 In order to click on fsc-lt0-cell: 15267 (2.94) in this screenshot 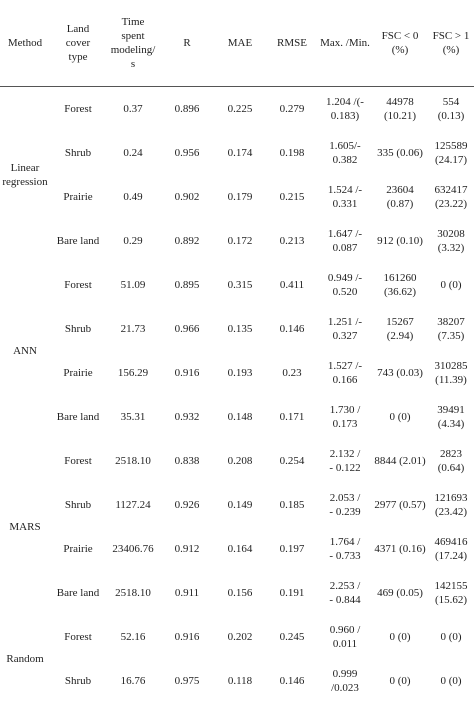, I will do `click(400, 328)`.